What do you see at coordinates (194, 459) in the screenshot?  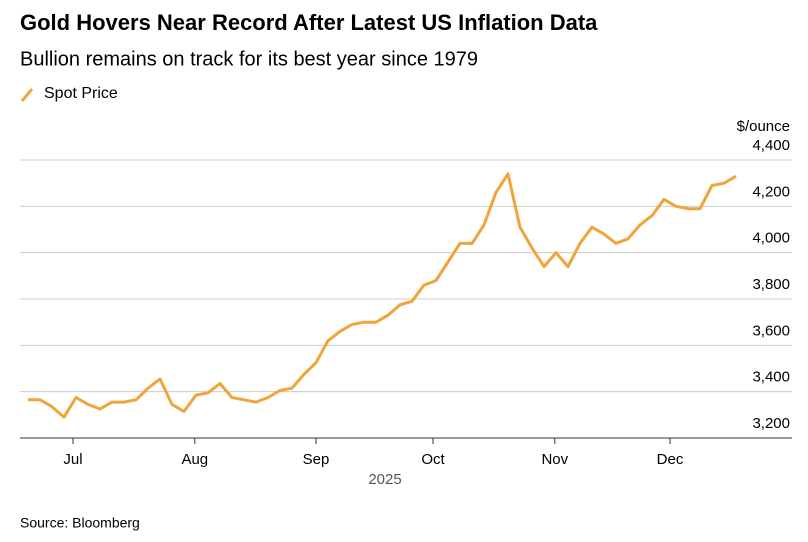 I see `x-tick-label: Aug` at bounding box center [194, 459].